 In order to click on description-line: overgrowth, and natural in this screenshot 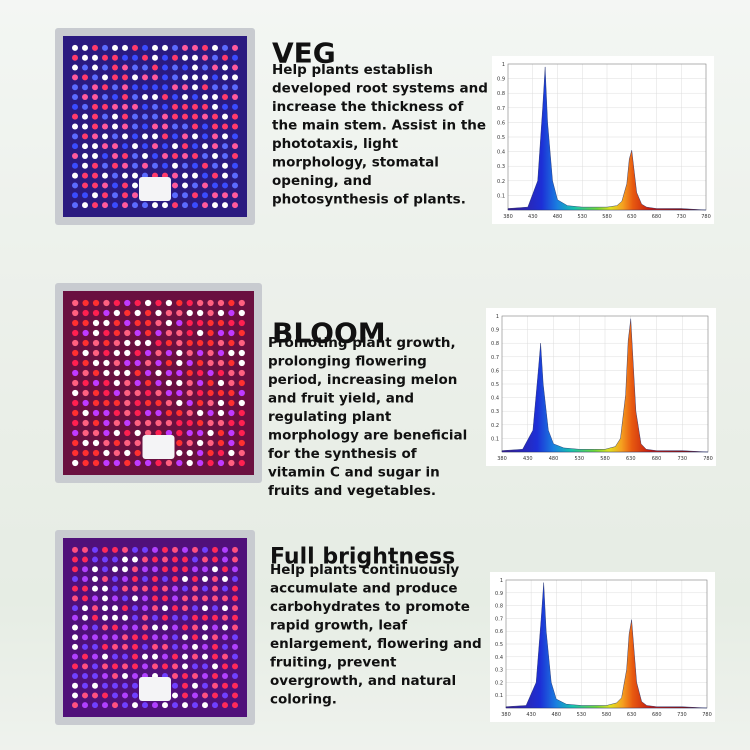, I will do `click(363, 681)`.